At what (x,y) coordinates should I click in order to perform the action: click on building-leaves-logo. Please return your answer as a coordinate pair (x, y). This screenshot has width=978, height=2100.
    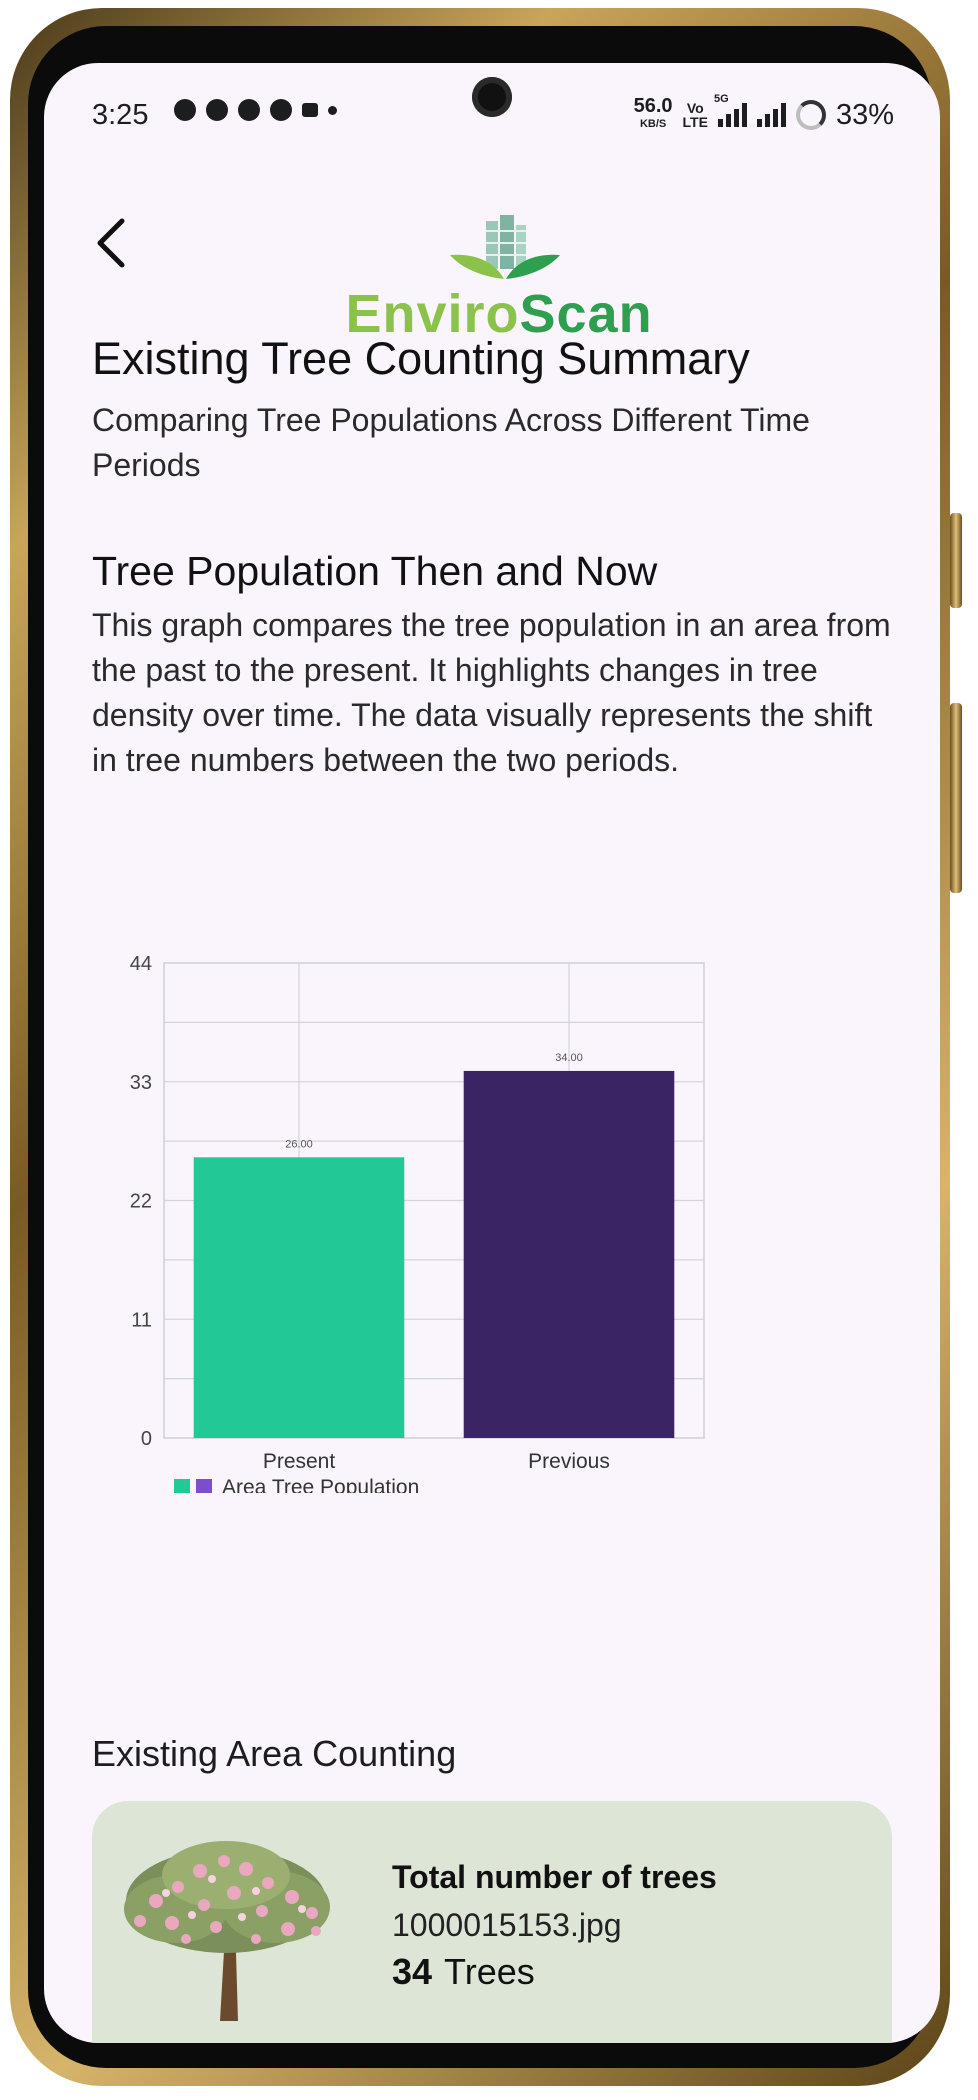
    Looking at the image, I should click on (505, 247).